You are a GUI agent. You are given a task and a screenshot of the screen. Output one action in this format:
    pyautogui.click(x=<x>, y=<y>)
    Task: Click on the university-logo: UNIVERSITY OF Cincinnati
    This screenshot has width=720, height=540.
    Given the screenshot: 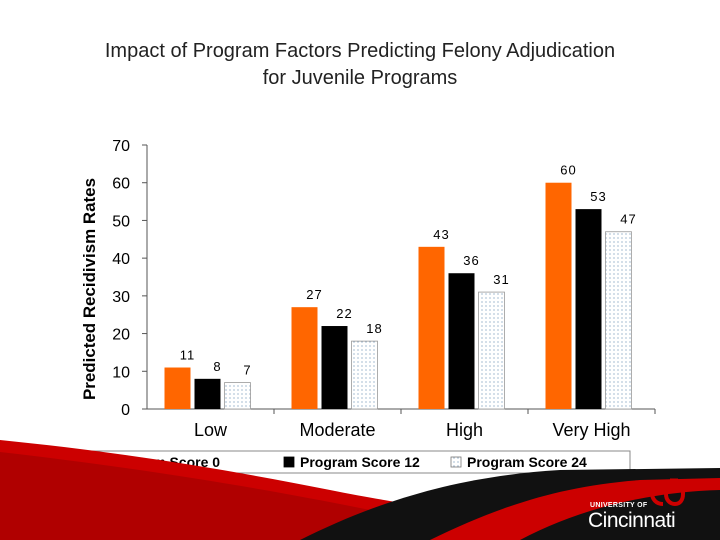 What is the action you would take?
    pyautogui.click(x=646, y=506)
    